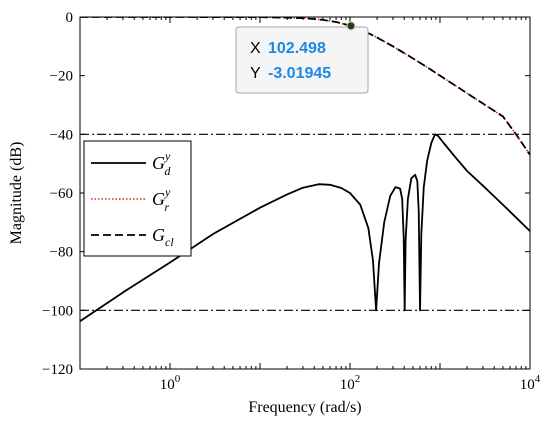  Describe the element at coordinates (137, 198) in the screenshot. I see `legend: Gy d Gy r Gcl` at that location.